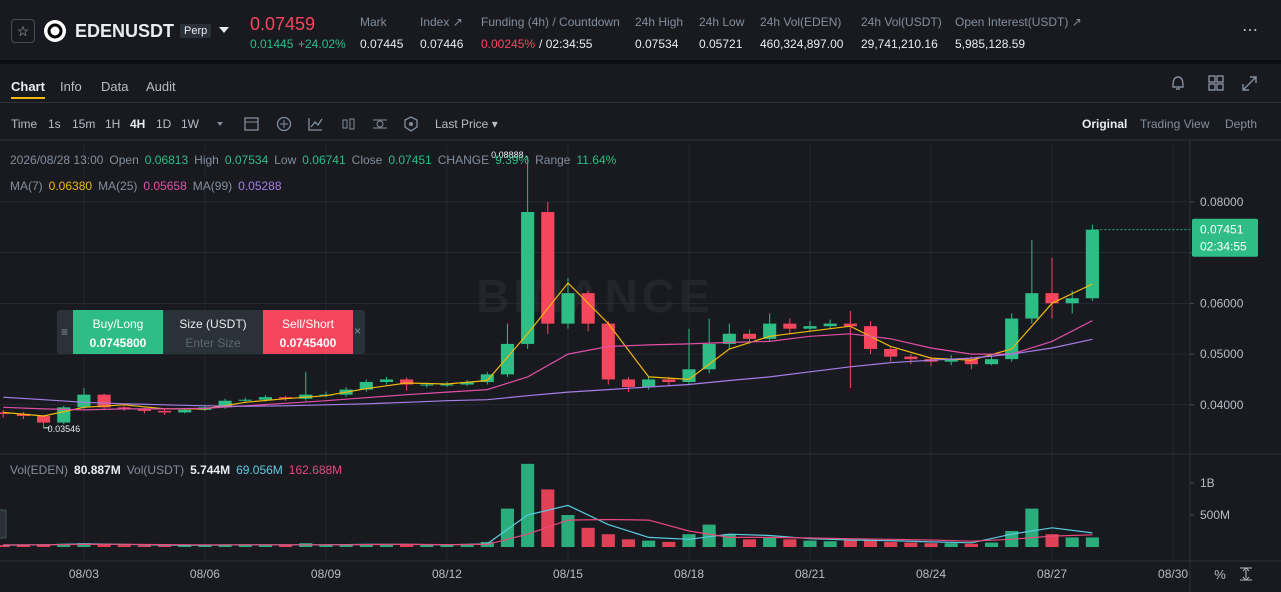  Describe the element at coordinates (115, 86) in the screenshot. I see `tab: Data` at that location.